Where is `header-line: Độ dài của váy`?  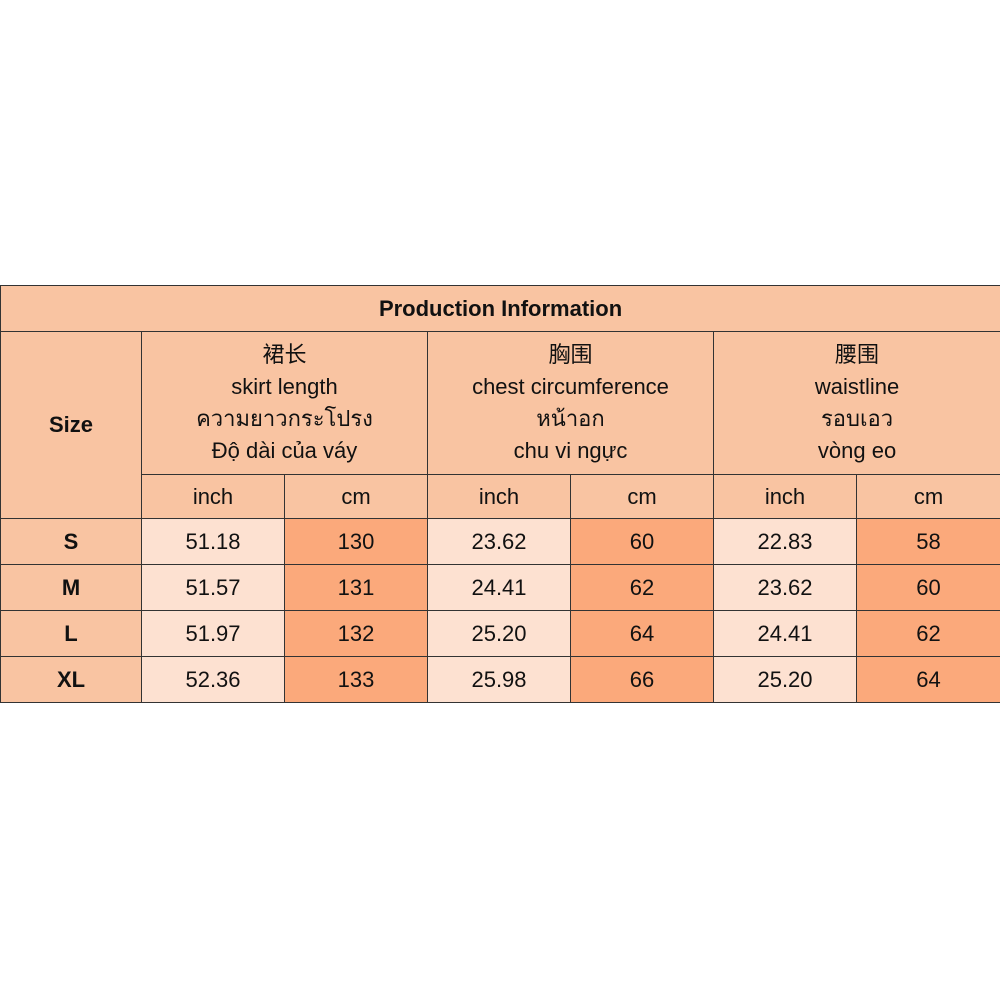 header-line: Độ dài của váy is located at coordinates (284, 450).